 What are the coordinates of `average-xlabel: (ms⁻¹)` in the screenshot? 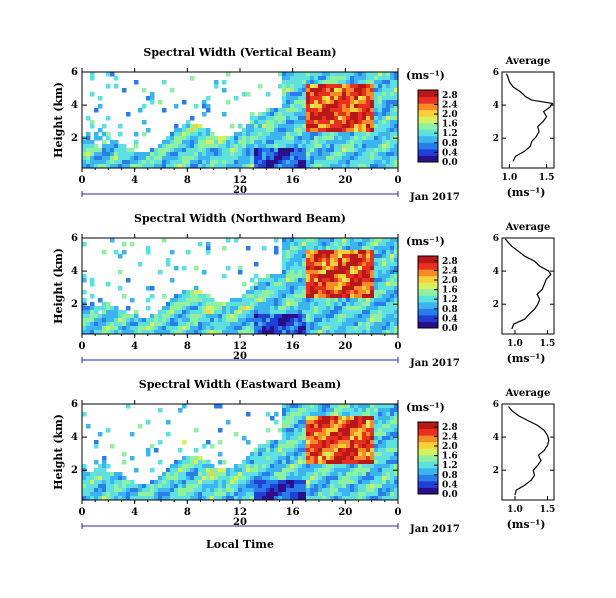 It's located at (526, 524).